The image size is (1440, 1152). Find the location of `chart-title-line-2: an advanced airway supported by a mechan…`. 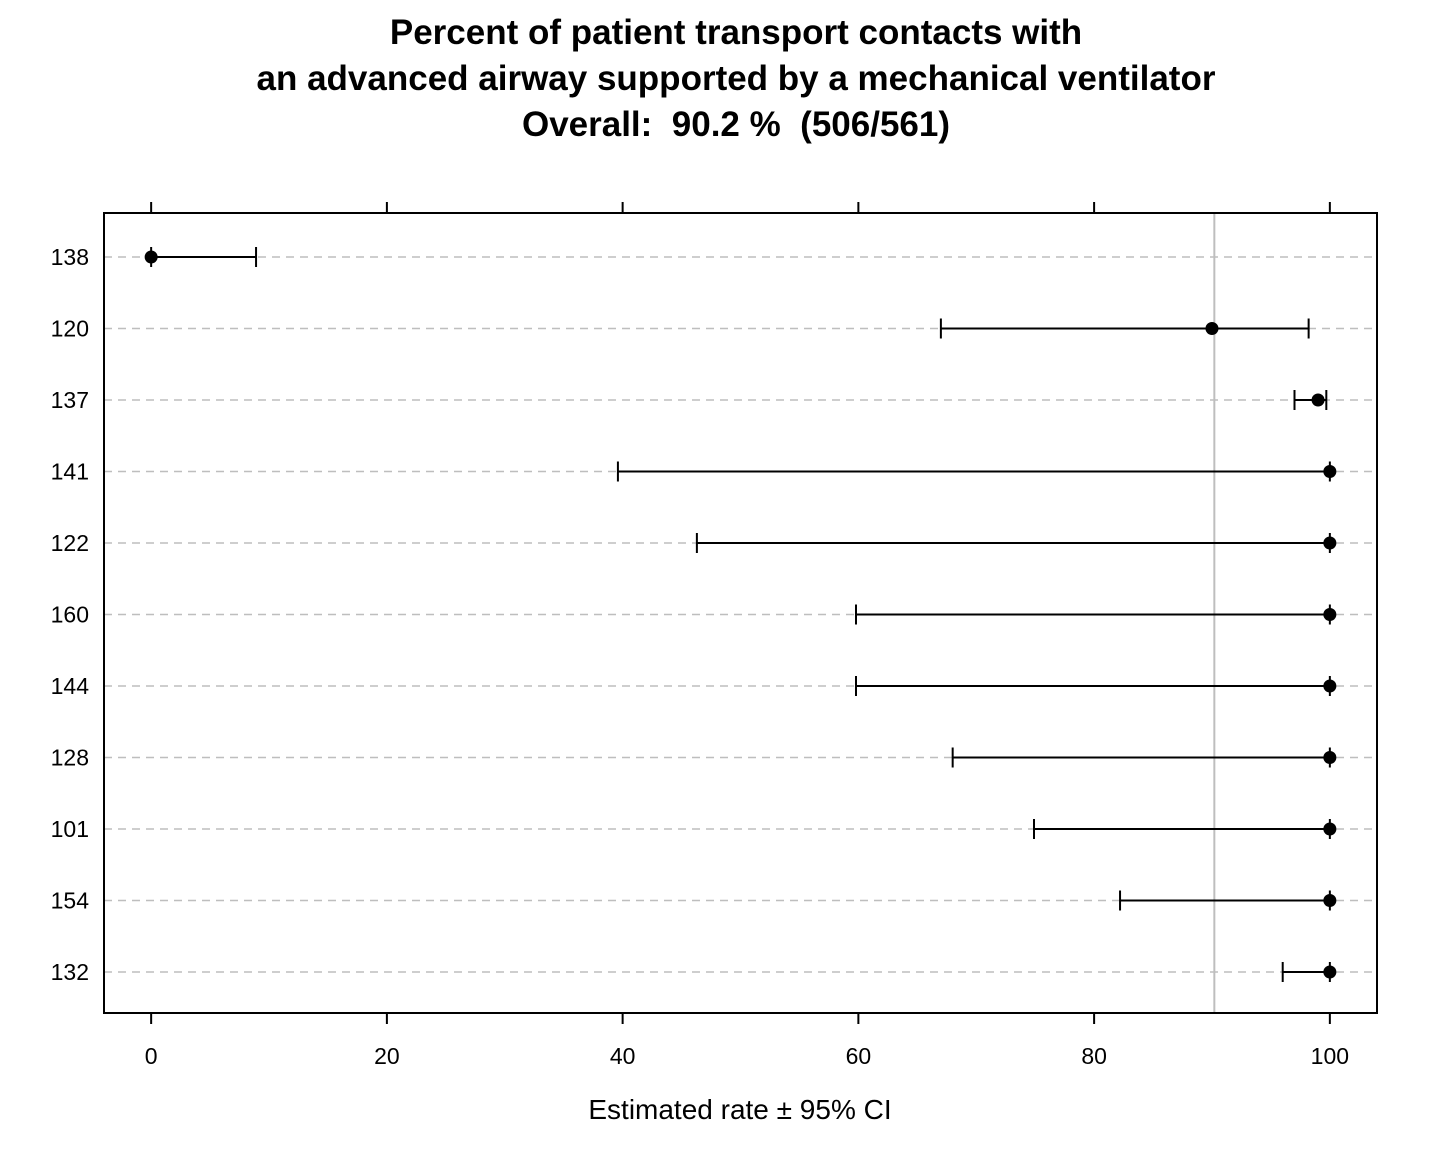

chart-title-line-2: an advanced airway supported by a mechan… is located at coordinates (736, 78).